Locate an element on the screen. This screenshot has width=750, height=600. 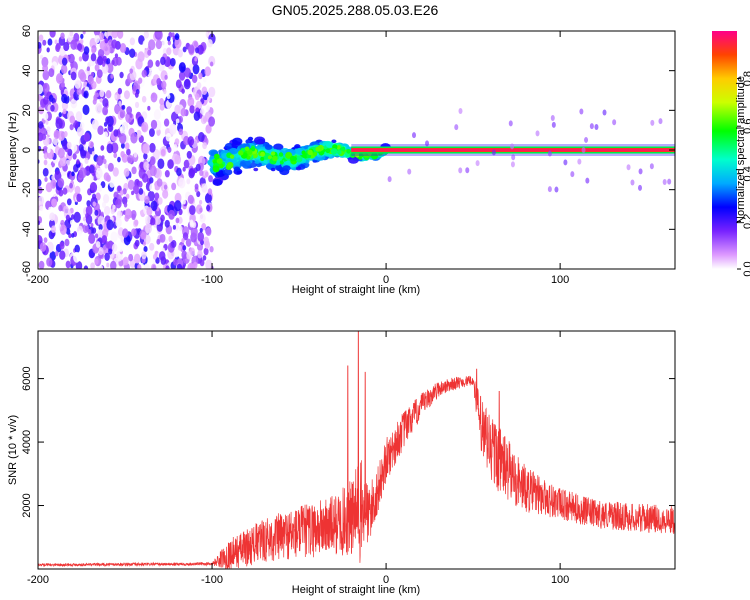
spec-ytick-label: -40 is located at coordinates (27, 229).